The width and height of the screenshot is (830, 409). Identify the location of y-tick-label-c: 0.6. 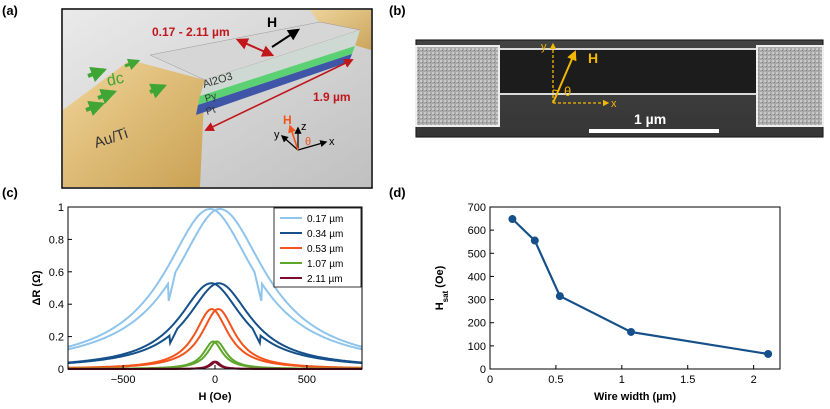
(56, 273).